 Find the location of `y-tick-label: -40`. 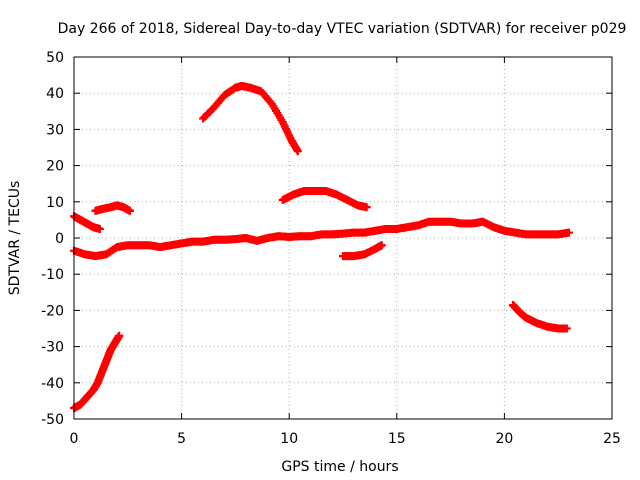

y-tick-label: -40 is located at coordinates (52, 384).